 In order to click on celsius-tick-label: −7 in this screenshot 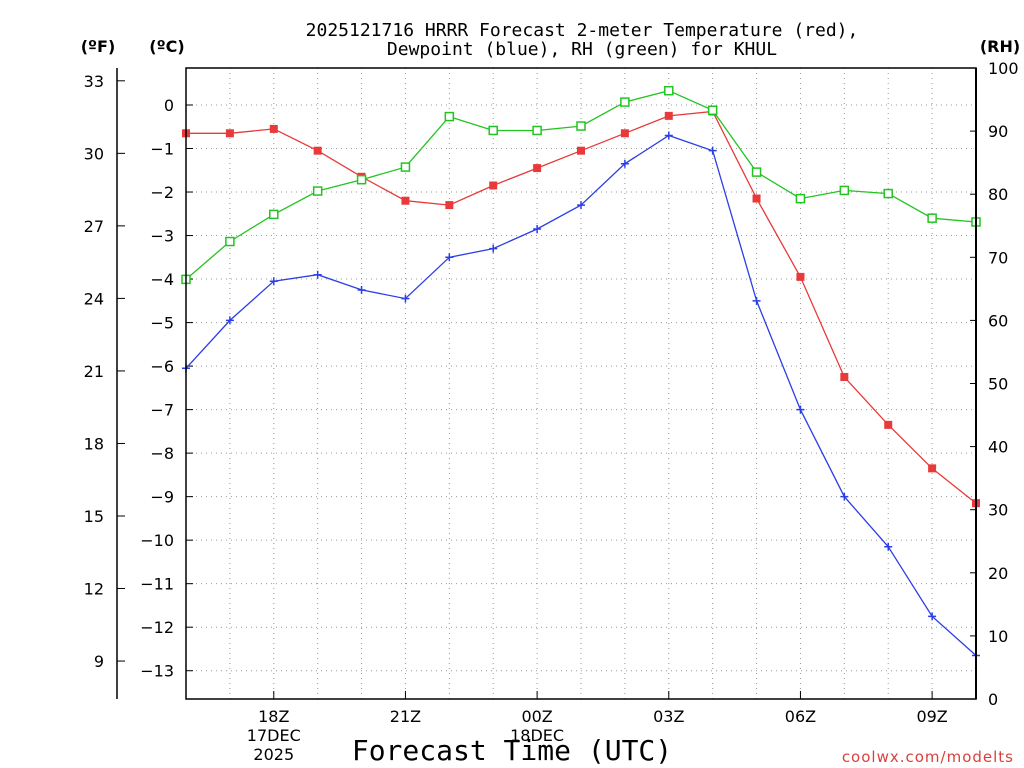, I will do `click(162, 410)`.